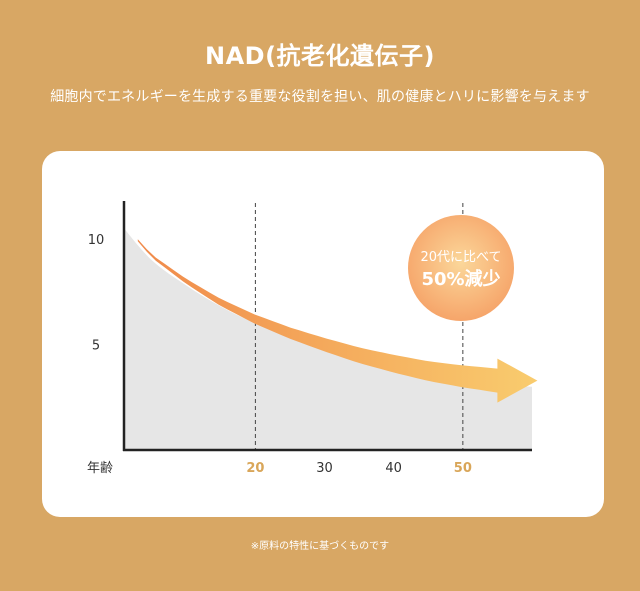  Describe the element at coordinates (463, 468) in the screenshot. I see `x-tick-label: 50` at that location.